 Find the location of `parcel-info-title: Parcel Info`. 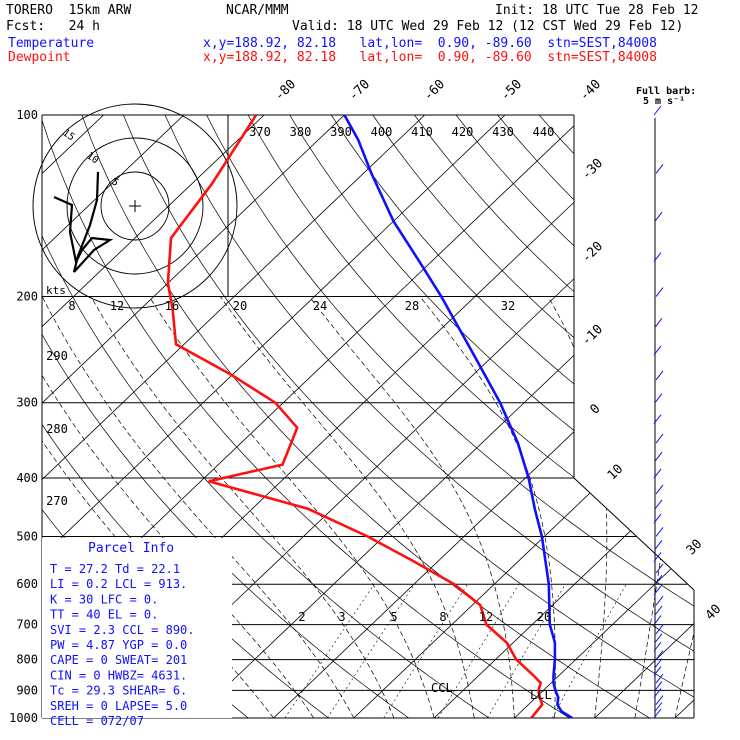

parcel-info-title: Parcel Info is located at coordinates (131, 548).